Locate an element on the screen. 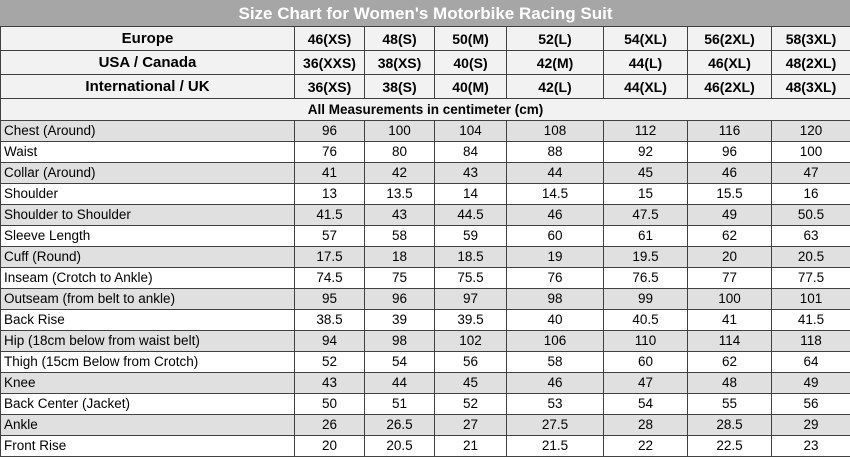 This screenshot has width=850, height=459. size-cell-europe-3: 52(L) is located at coordinates (555, 38).